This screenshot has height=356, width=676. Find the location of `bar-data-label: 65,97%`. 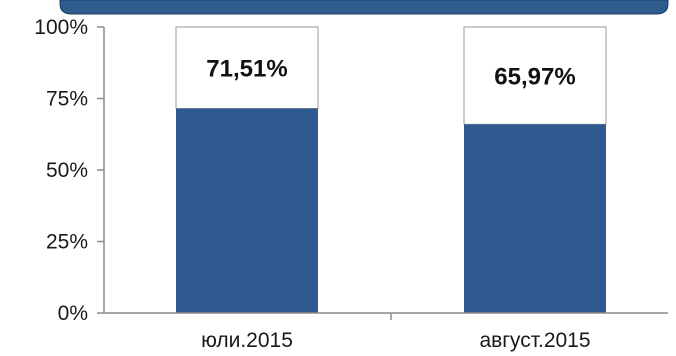

bar-data-label: 65,97% is located at coordinates (534, 77).